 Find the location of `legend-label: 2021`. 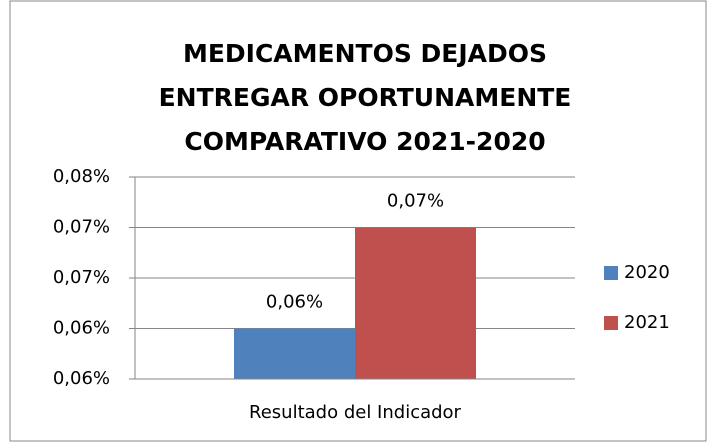

legend-label: 2021 is located at coordinates (647, 322).